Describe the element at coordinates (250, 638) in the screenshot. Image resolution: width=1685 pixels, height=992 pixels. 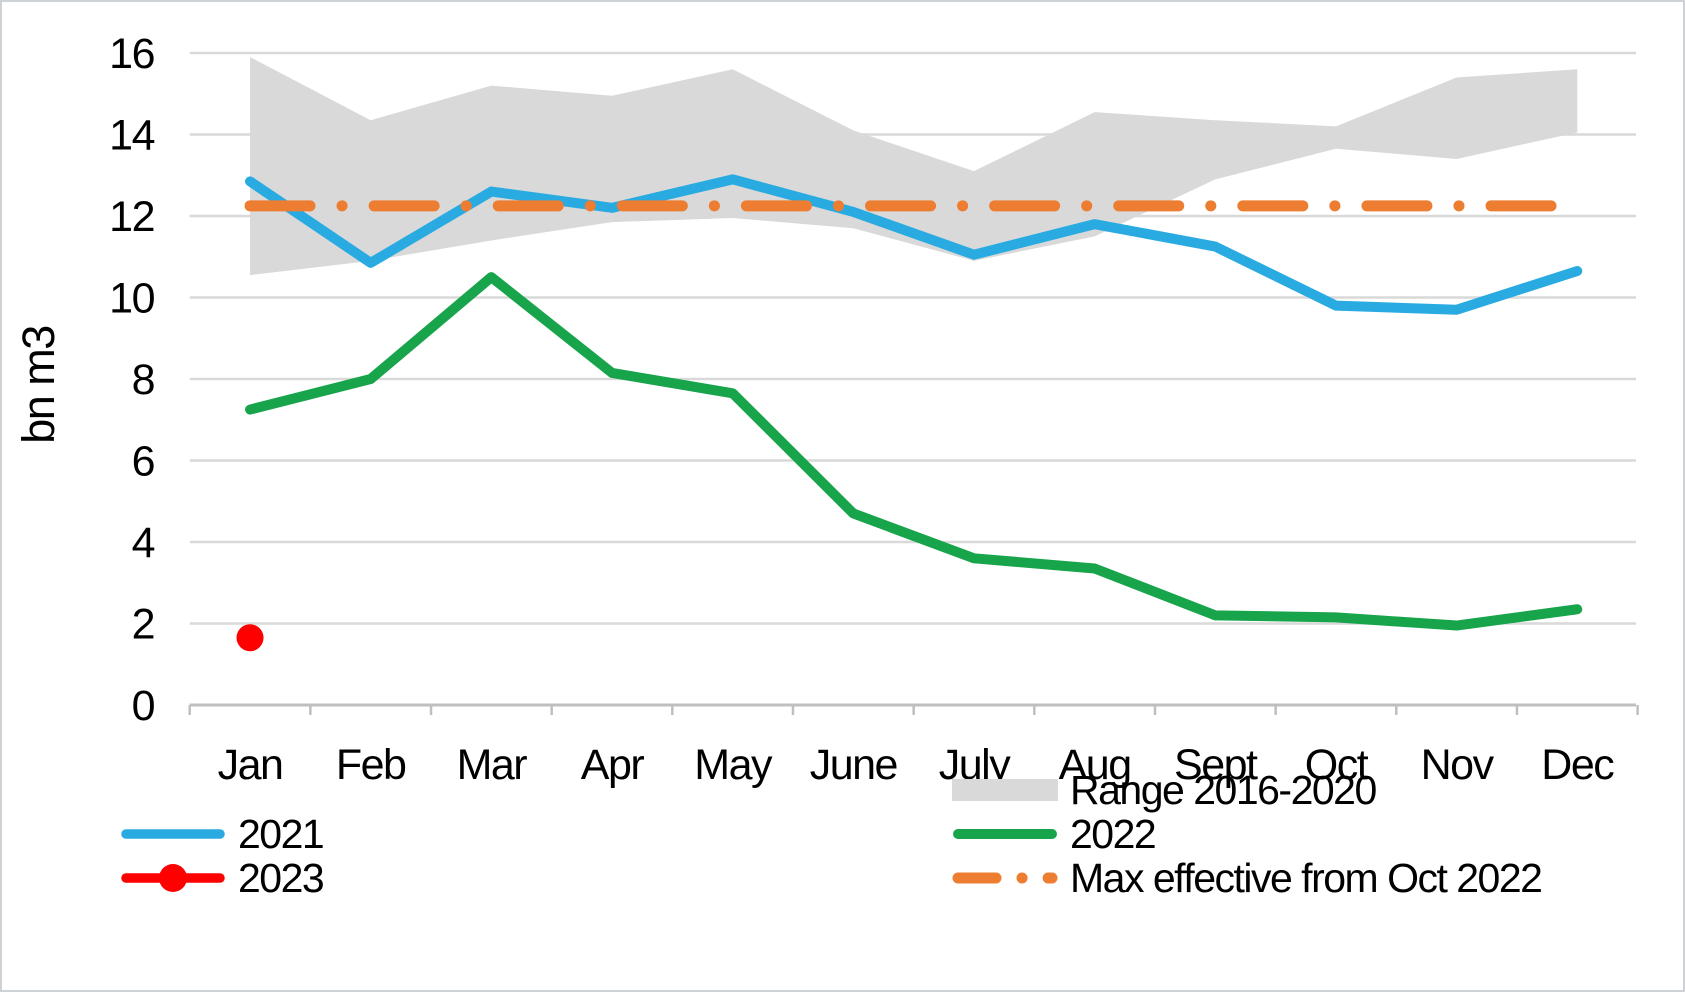
I see `point-2023` at that location.